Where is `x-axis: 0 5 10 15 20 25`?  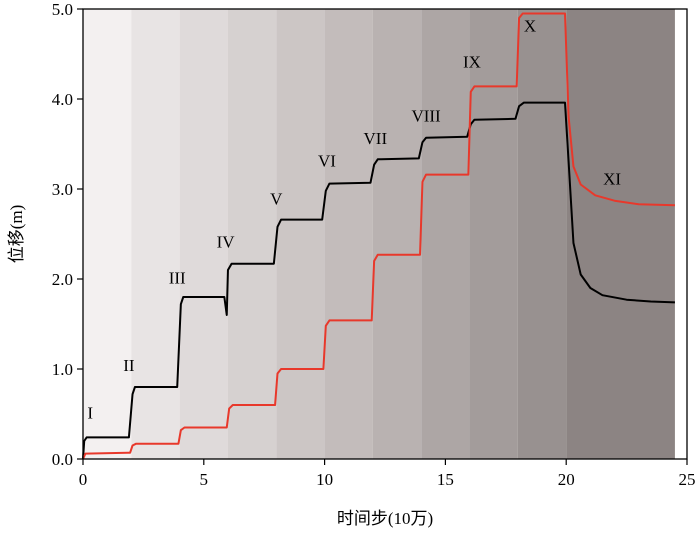 x-axis: 0 5 10 15 20 25 is located at coordinates (387, 474).